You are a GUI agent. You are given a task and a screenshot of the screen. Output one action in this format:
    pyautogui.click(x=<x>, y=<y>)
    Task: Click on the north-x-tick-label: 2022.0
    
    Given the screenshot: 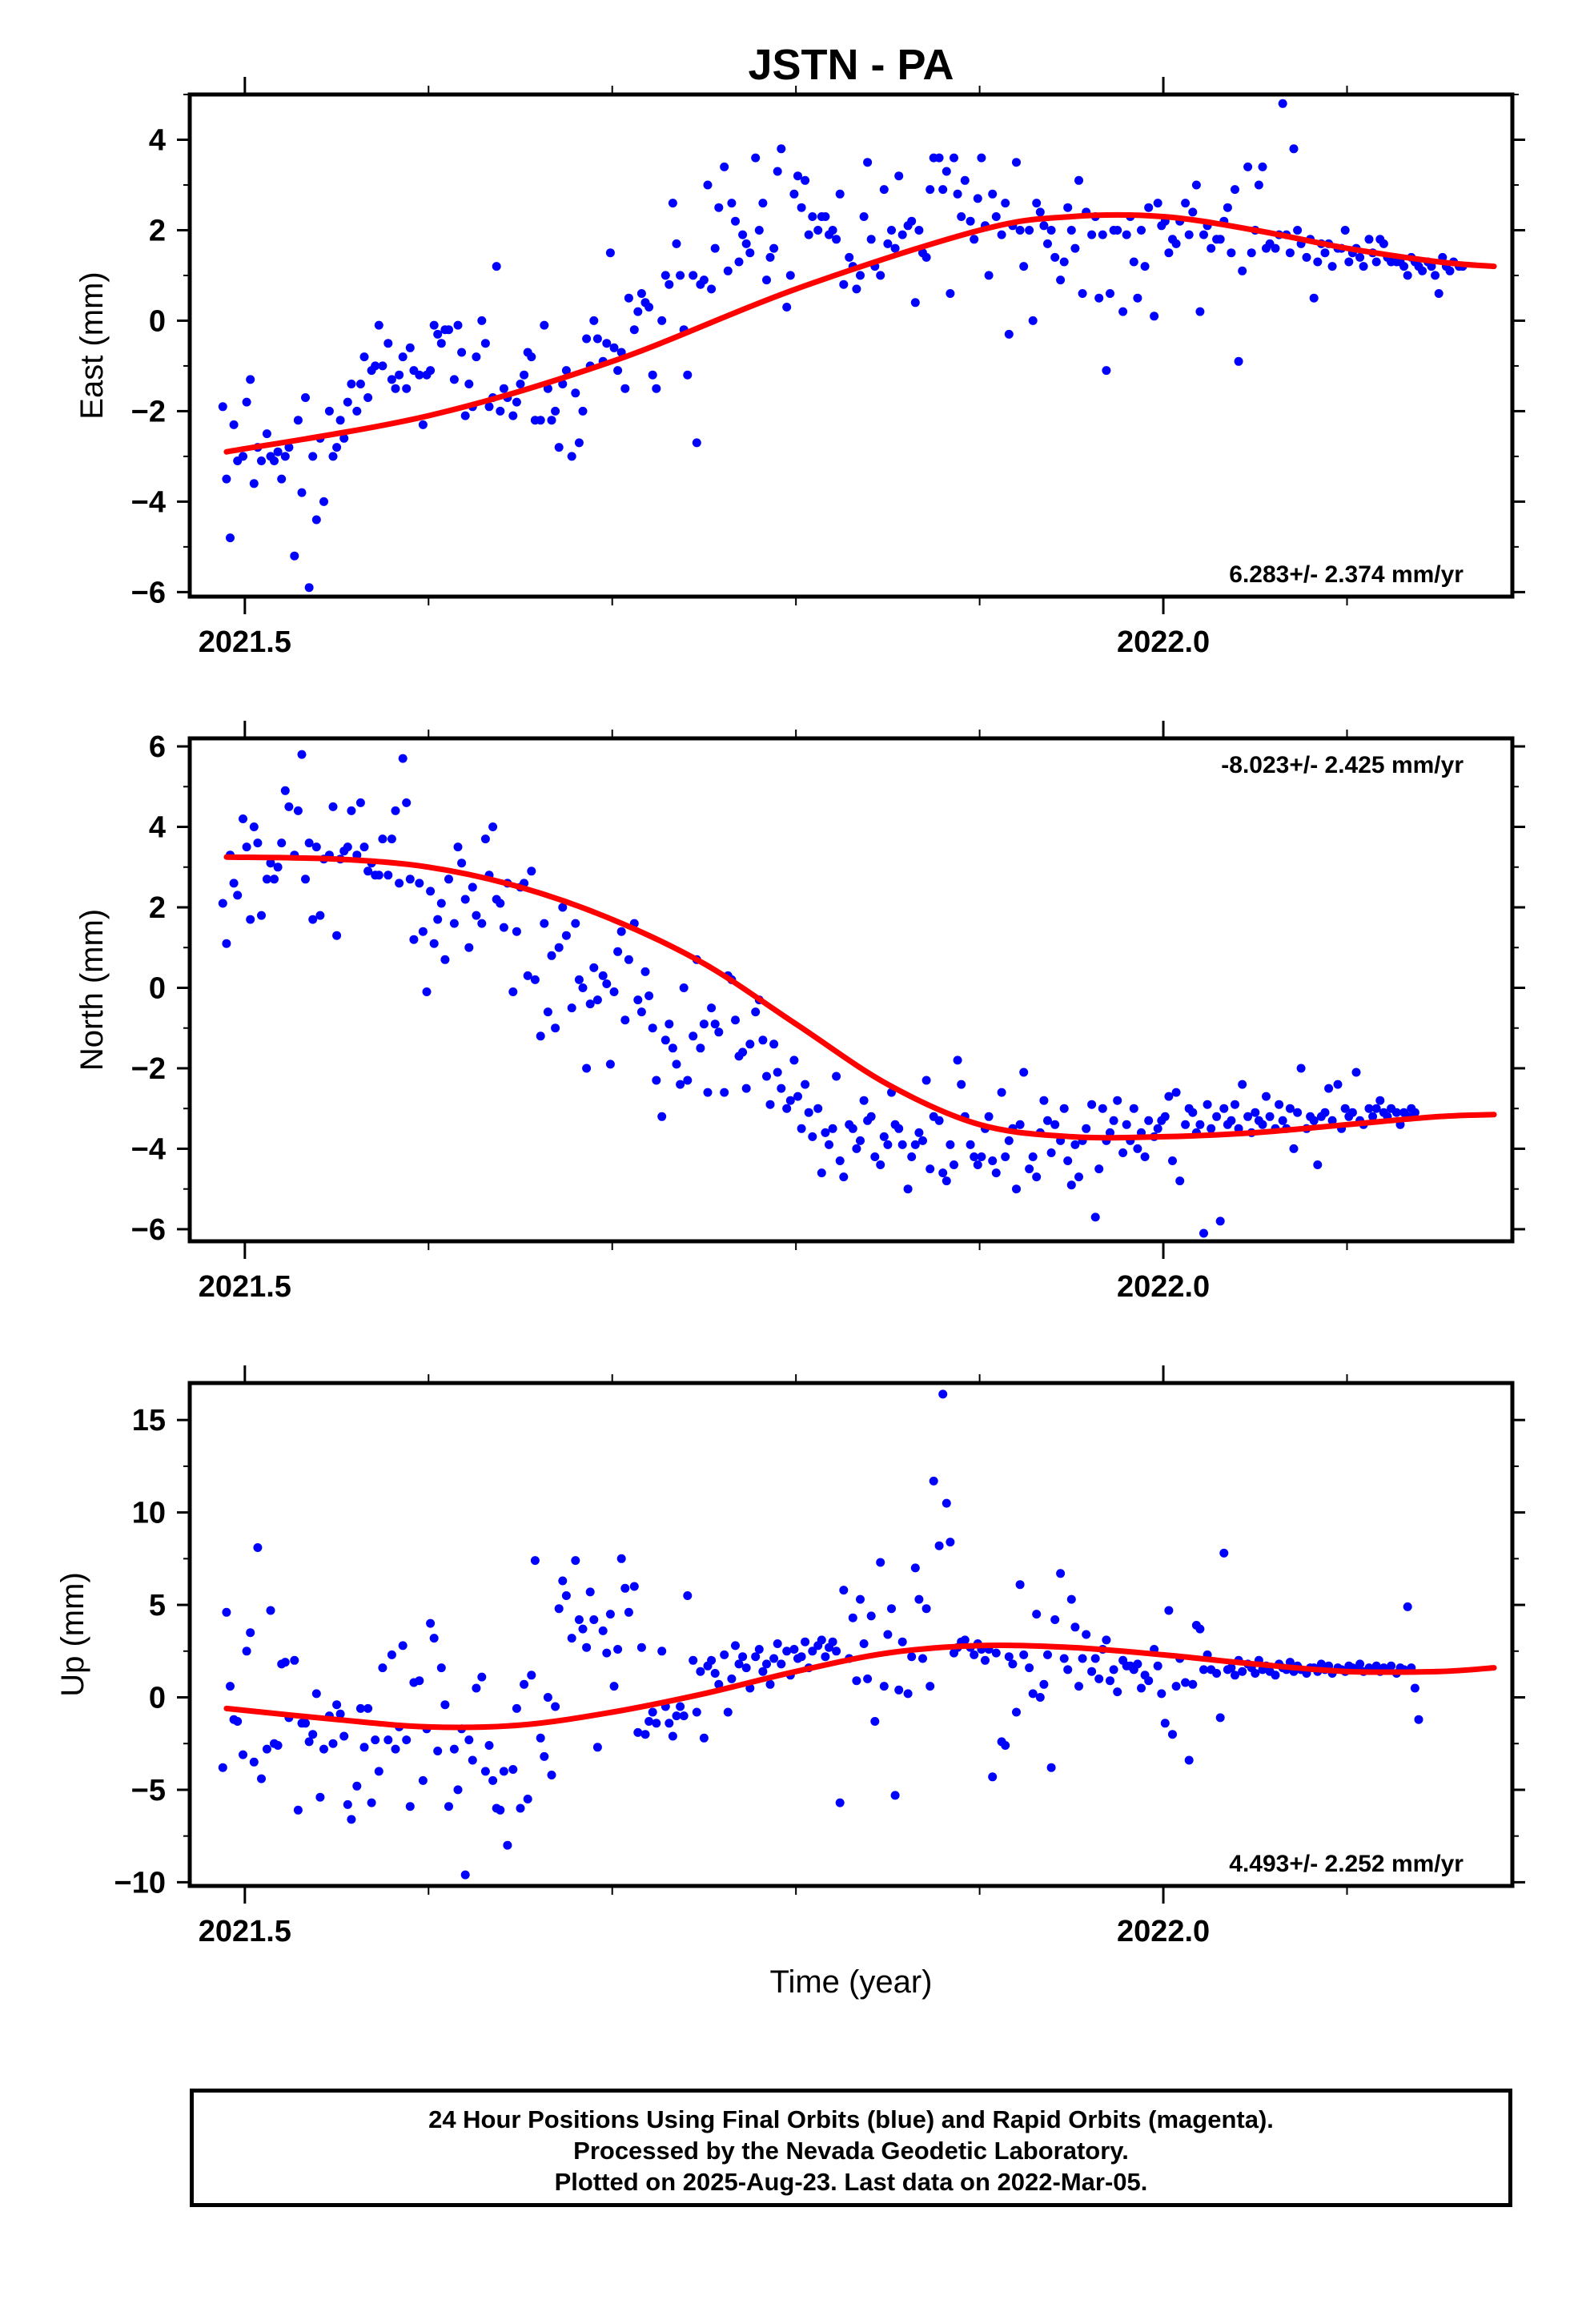 What is the action you would take?
    pyautogui.click(x=1164, y=1287)
    